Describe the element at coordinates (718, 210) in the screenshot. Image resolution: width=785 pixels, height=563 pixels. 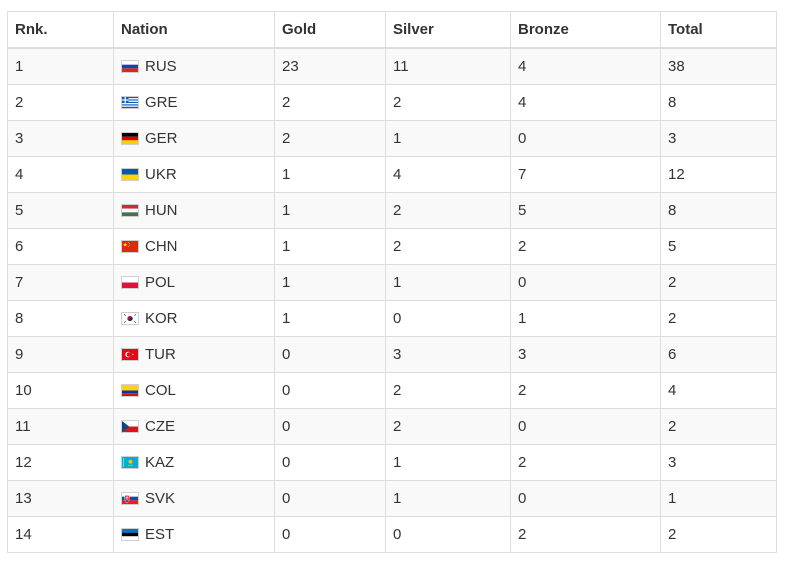
I see `total-cell: 8` at that location.